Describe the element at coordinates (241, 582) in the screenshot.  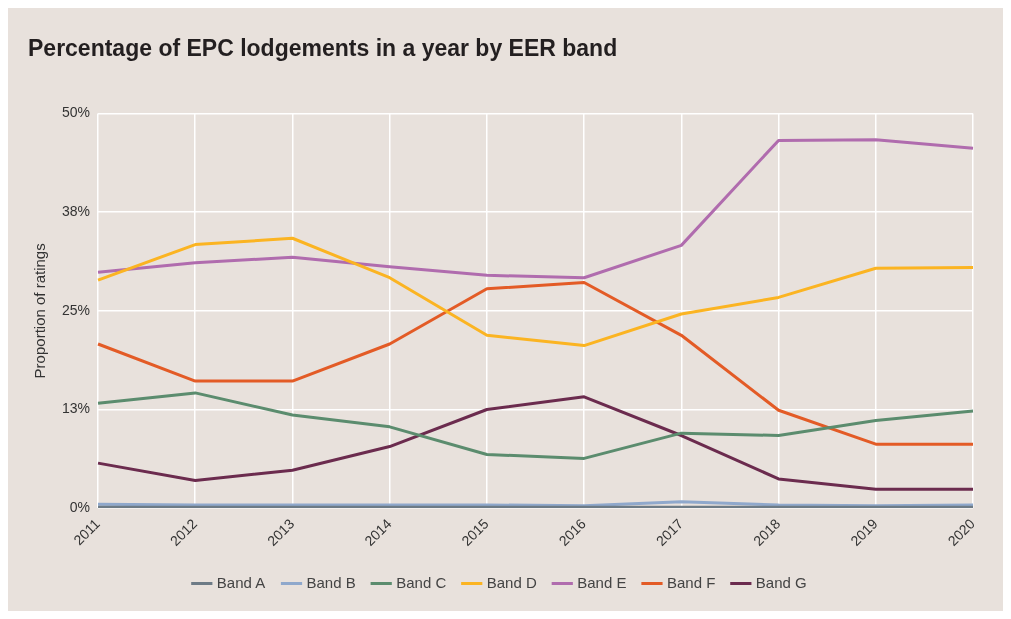
I see `legend-label: Band A` at that location.